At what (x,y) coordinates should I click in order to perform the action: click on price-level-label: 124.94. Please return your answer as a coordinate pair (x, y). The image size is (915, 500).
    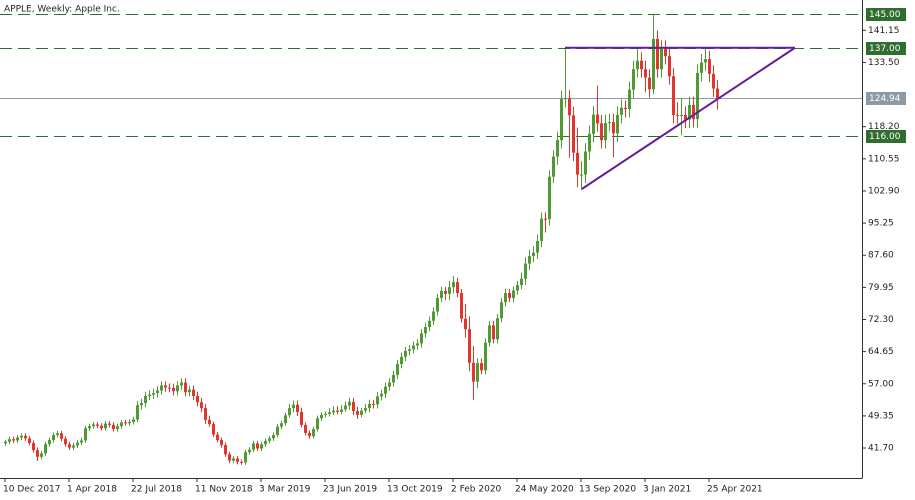
    Looking at the image, I should click on (885, 99).